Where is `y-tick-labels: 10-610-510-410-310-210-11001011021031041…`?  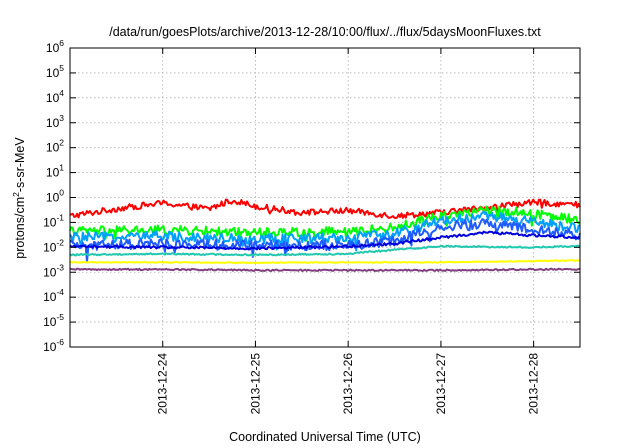 y-tick-labels: 10-610-510-410-310-210-11001011021031041… is located at coordinates (53, 196).